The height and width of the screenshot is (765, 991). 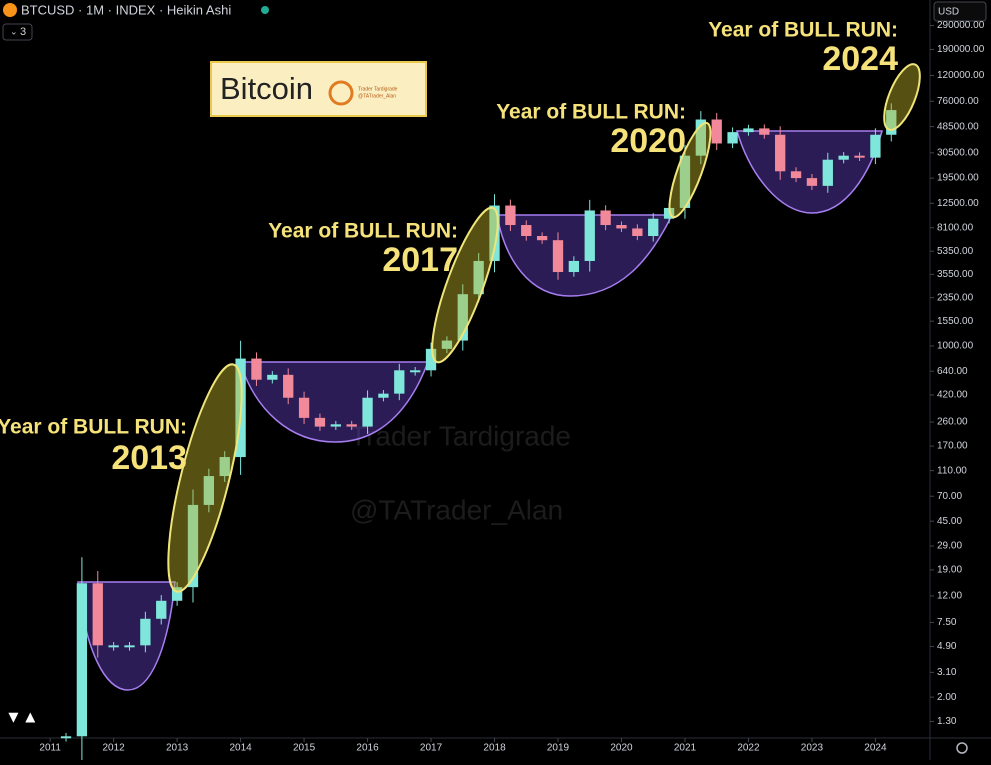 I want to click on indicator-toggle, so click(x=17, y=32).